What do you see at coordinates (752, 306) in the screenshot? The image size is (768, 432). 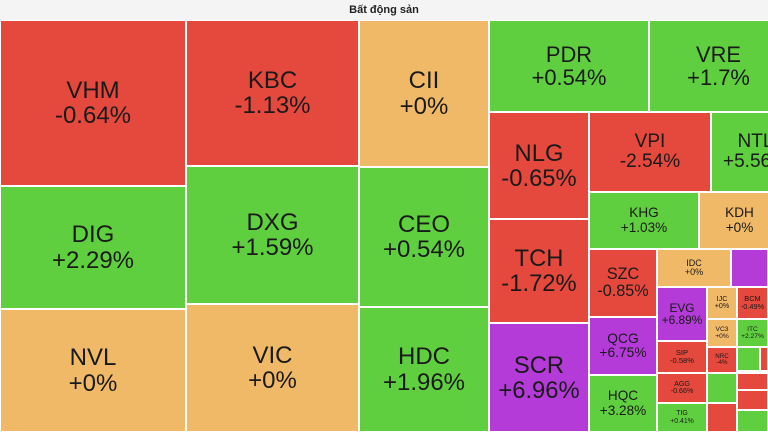 I see `tile-change: -0.49%` at bounding box center [752, 306].